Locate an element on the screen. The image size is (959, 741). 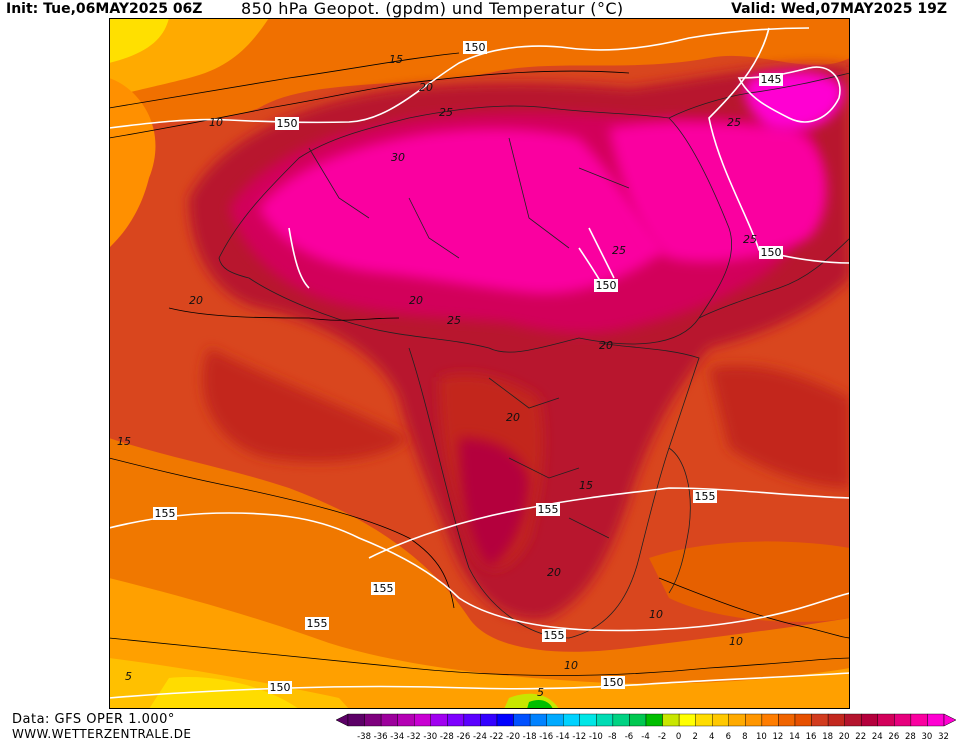
scale-arrow-high is located at coordinates (950, 720).